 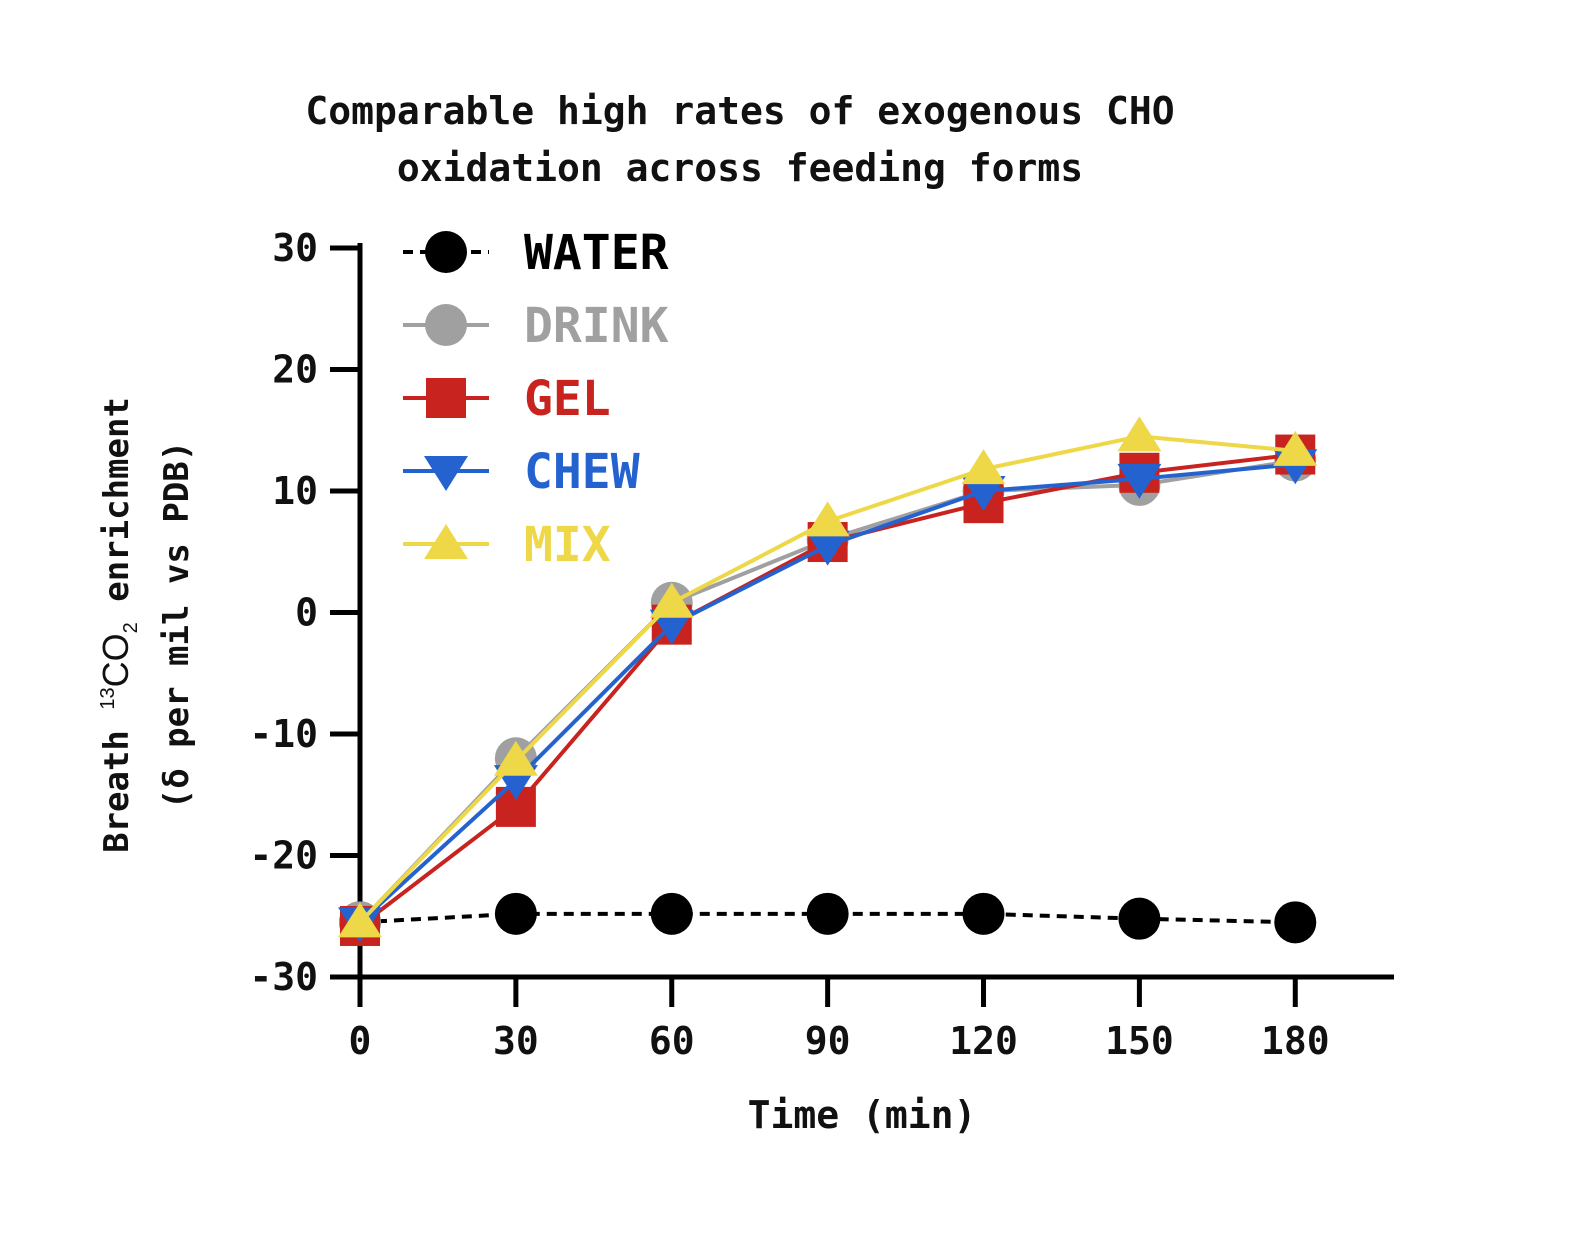 What do you see at coordinates (1295, 1041) in the screenshot?
I see `x-tick-label: 180` at bounding box center [1295, 1041].